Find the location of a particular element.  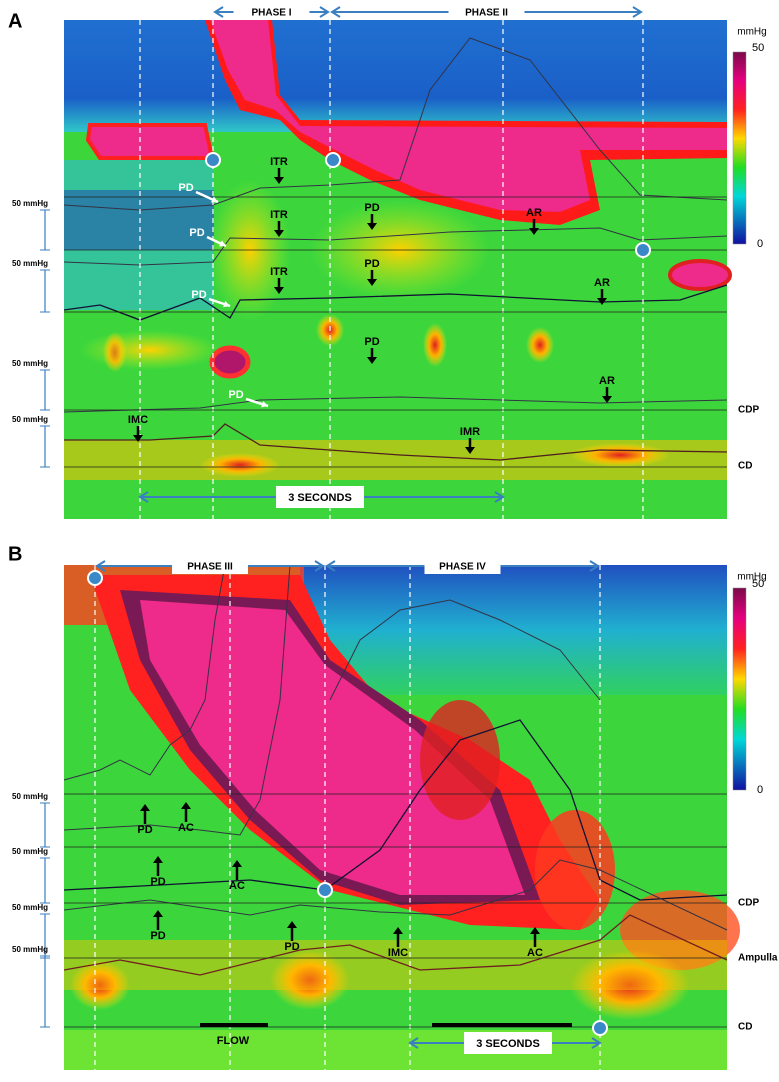

panel-label: A is located at coordinates (15, 21).